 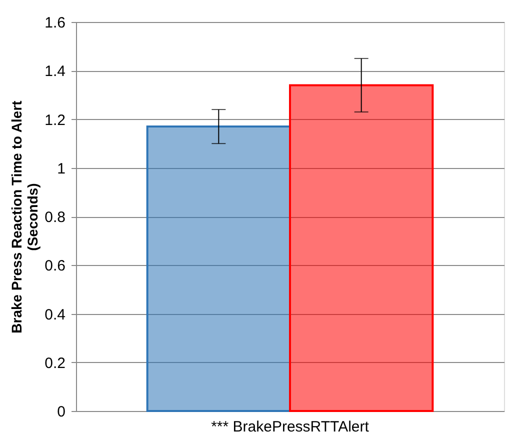 I want to click on y-tick-label: 1, so click(x=61, y=169).